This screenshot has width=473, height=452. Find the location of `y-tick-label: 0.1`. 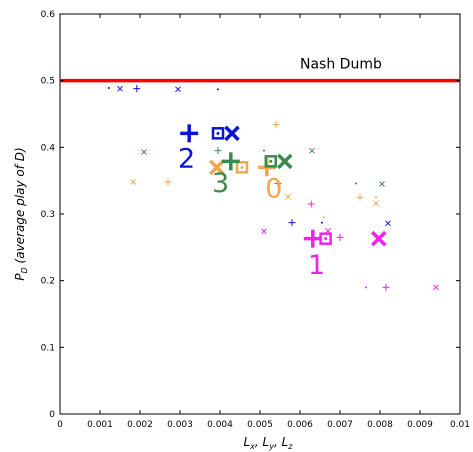

y-tick-label: 0.1 is located at coordinates (48, 348).